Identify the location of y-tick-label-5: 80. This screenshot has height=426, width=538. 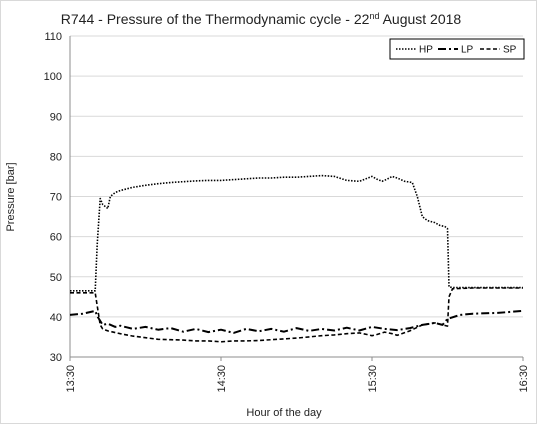
(56, 157).